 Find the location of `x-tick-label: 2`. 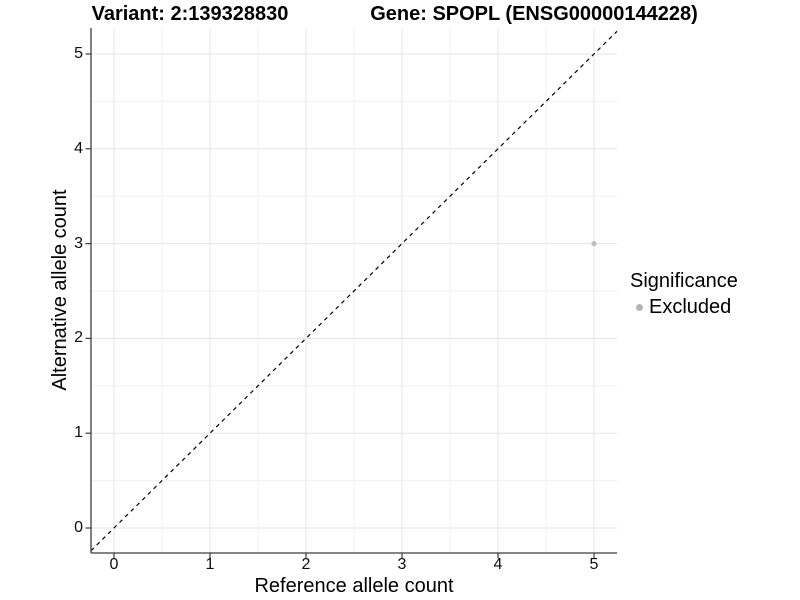

x-tick-label: 2 is located at coordinates (306, 564).